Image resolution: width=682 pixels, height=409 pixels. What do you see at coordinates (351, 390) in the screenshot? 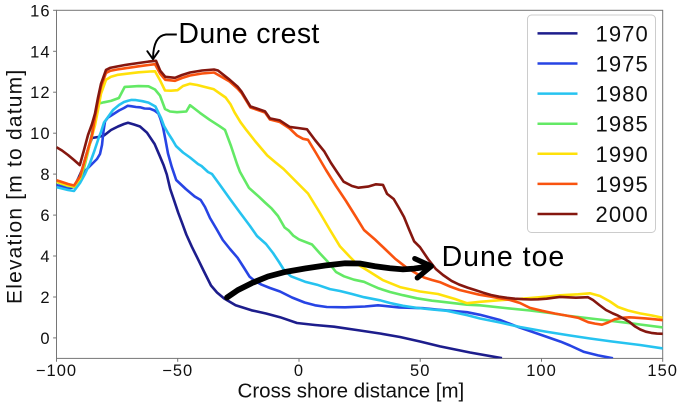
I see `svg-text: Cross shore distance [m]` at bounding box center [351, 390].